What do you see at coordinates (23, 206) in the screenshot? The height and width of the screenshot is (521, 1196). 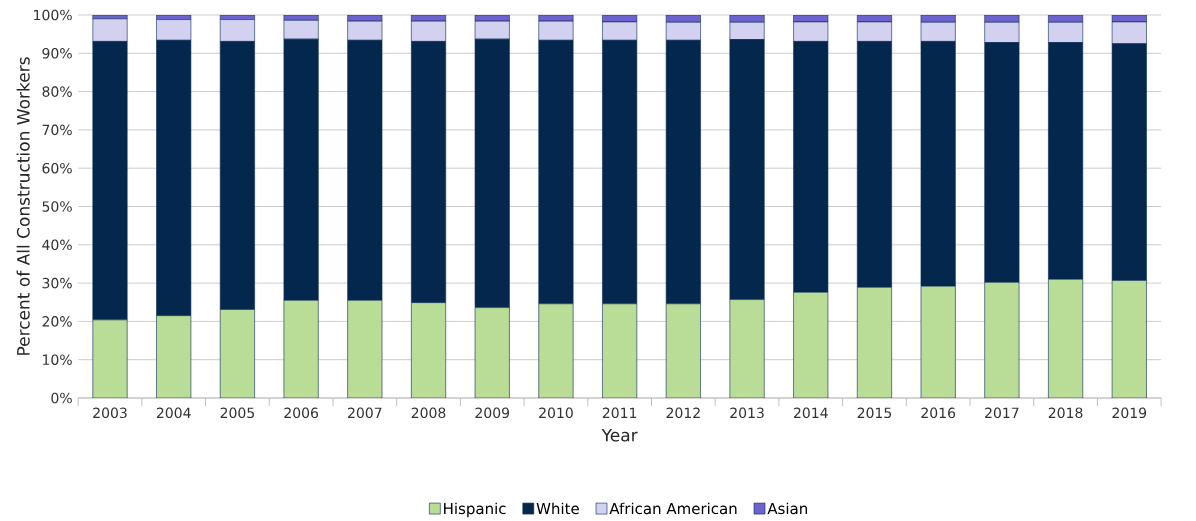 I see `y-axis-title: Percent of All Construction Workers` at bounding box center [23, 206].